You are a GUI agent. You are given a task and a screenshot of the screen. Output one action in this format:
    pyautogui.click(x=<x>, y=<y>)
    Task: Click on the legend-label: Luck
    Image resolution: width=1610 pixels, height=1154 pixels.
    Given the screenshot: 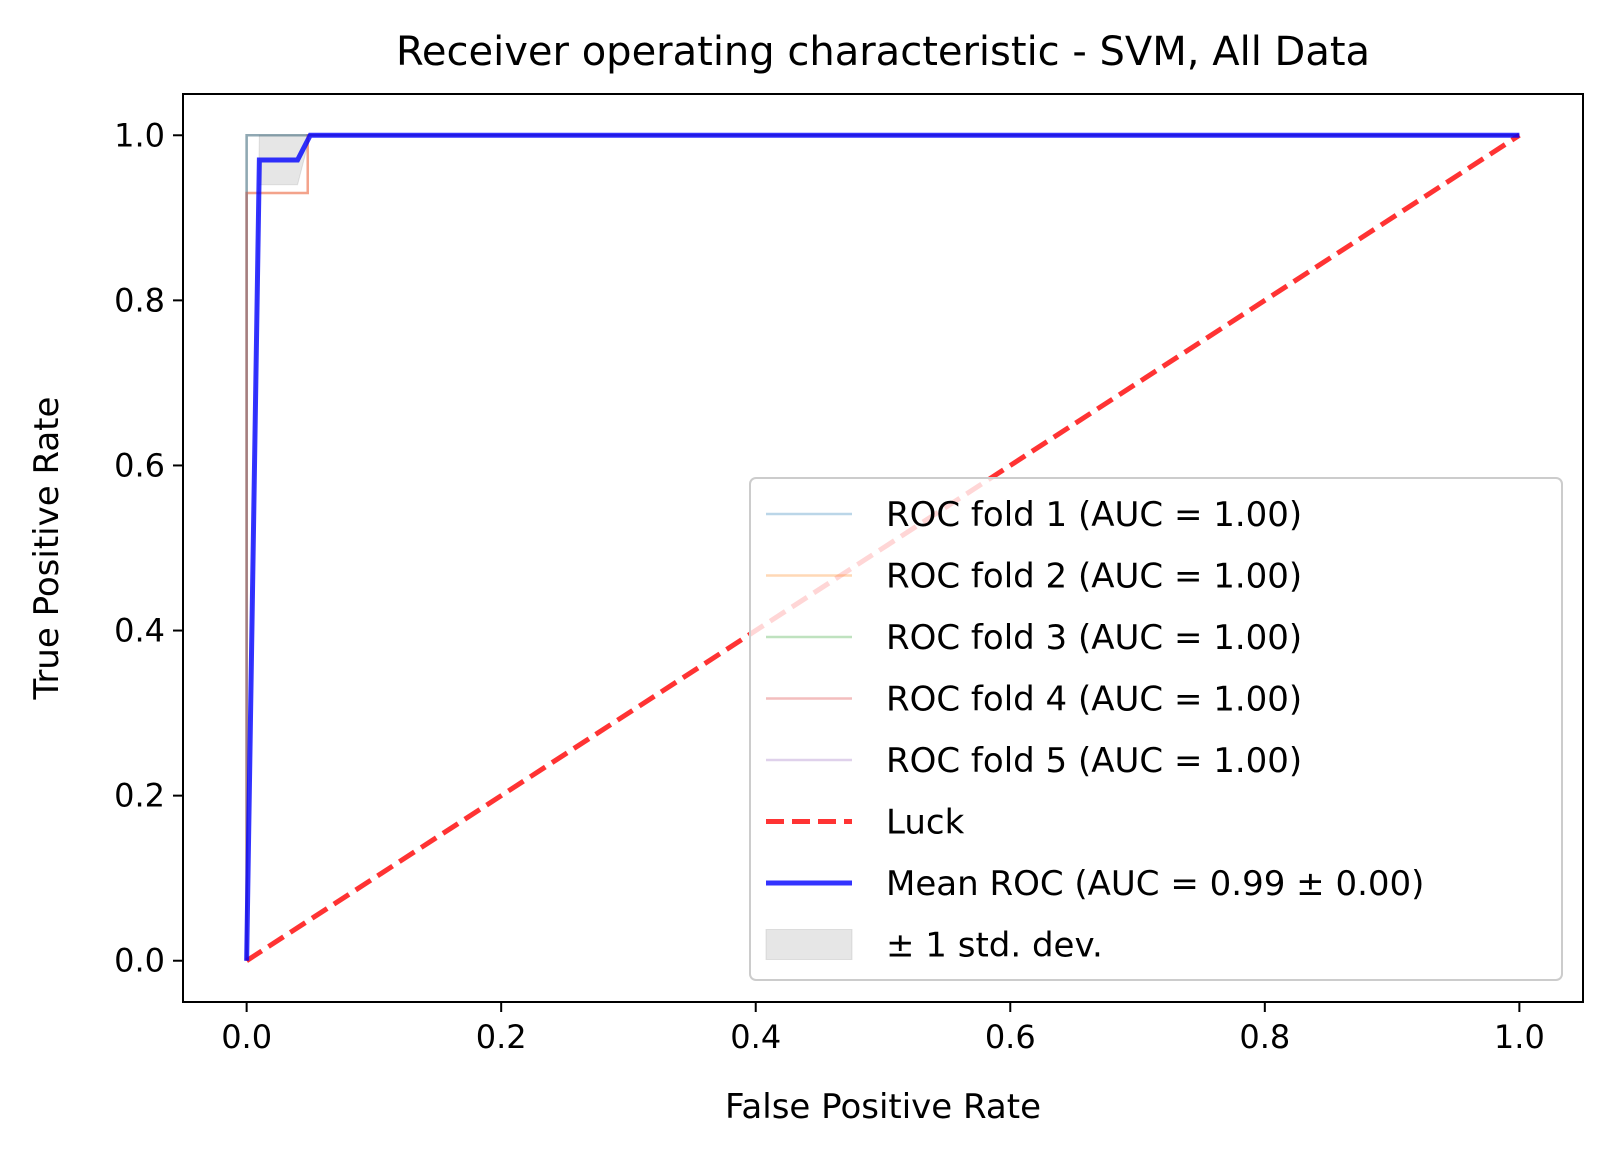 What is the action you would take?
    pyautogui.click(x=925, y=823)
    